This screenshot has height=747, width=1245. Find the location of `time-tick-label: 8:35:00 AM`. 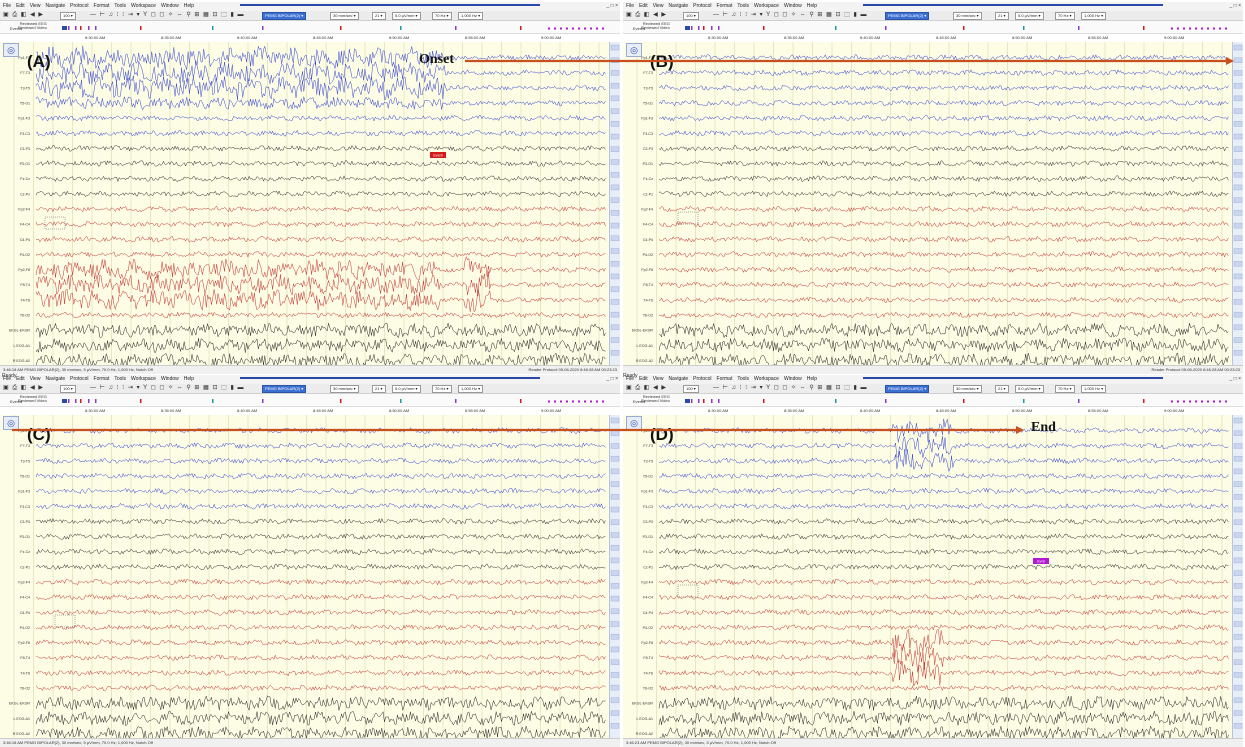

time-tick-label: 8:35:00 AM is located at coordinates (171, 410).